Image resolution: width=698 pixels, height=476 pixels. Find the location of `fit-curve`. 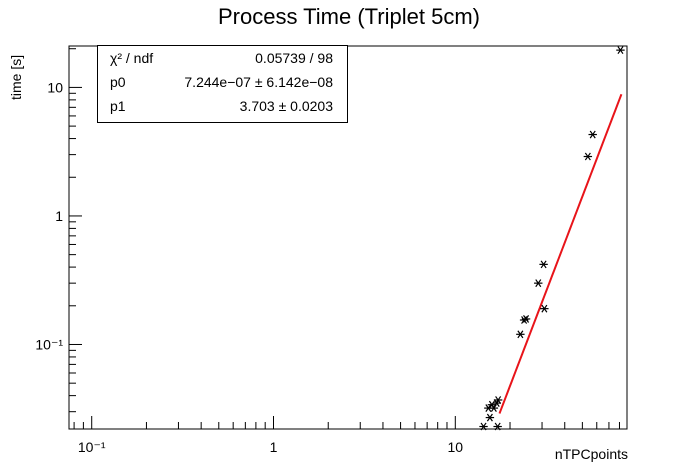

fit-curve is located at coordinates (560, 253).